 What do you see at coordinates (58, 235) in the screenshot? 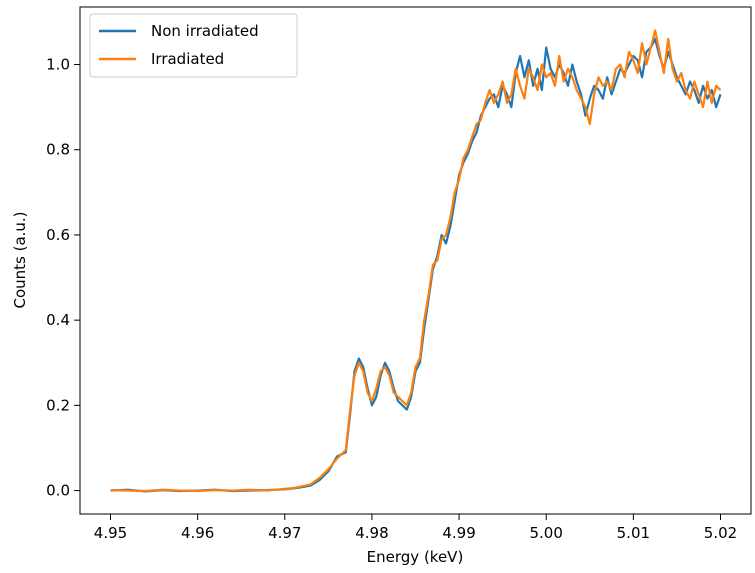
I see `y-tick-label: 0.6` at bounding box center [58, 235].